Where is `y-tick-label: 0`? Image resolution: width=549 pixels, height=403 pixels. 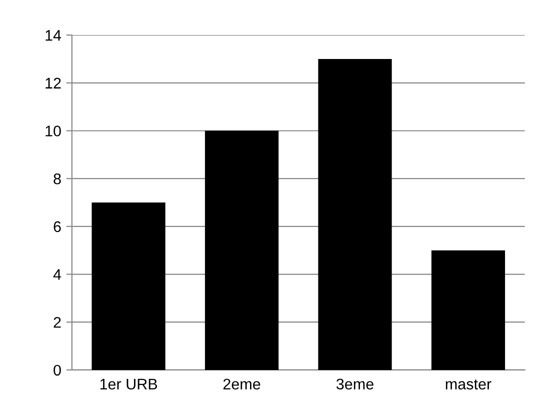
y-tick-label: 0 is located at coordinates (57, 370).